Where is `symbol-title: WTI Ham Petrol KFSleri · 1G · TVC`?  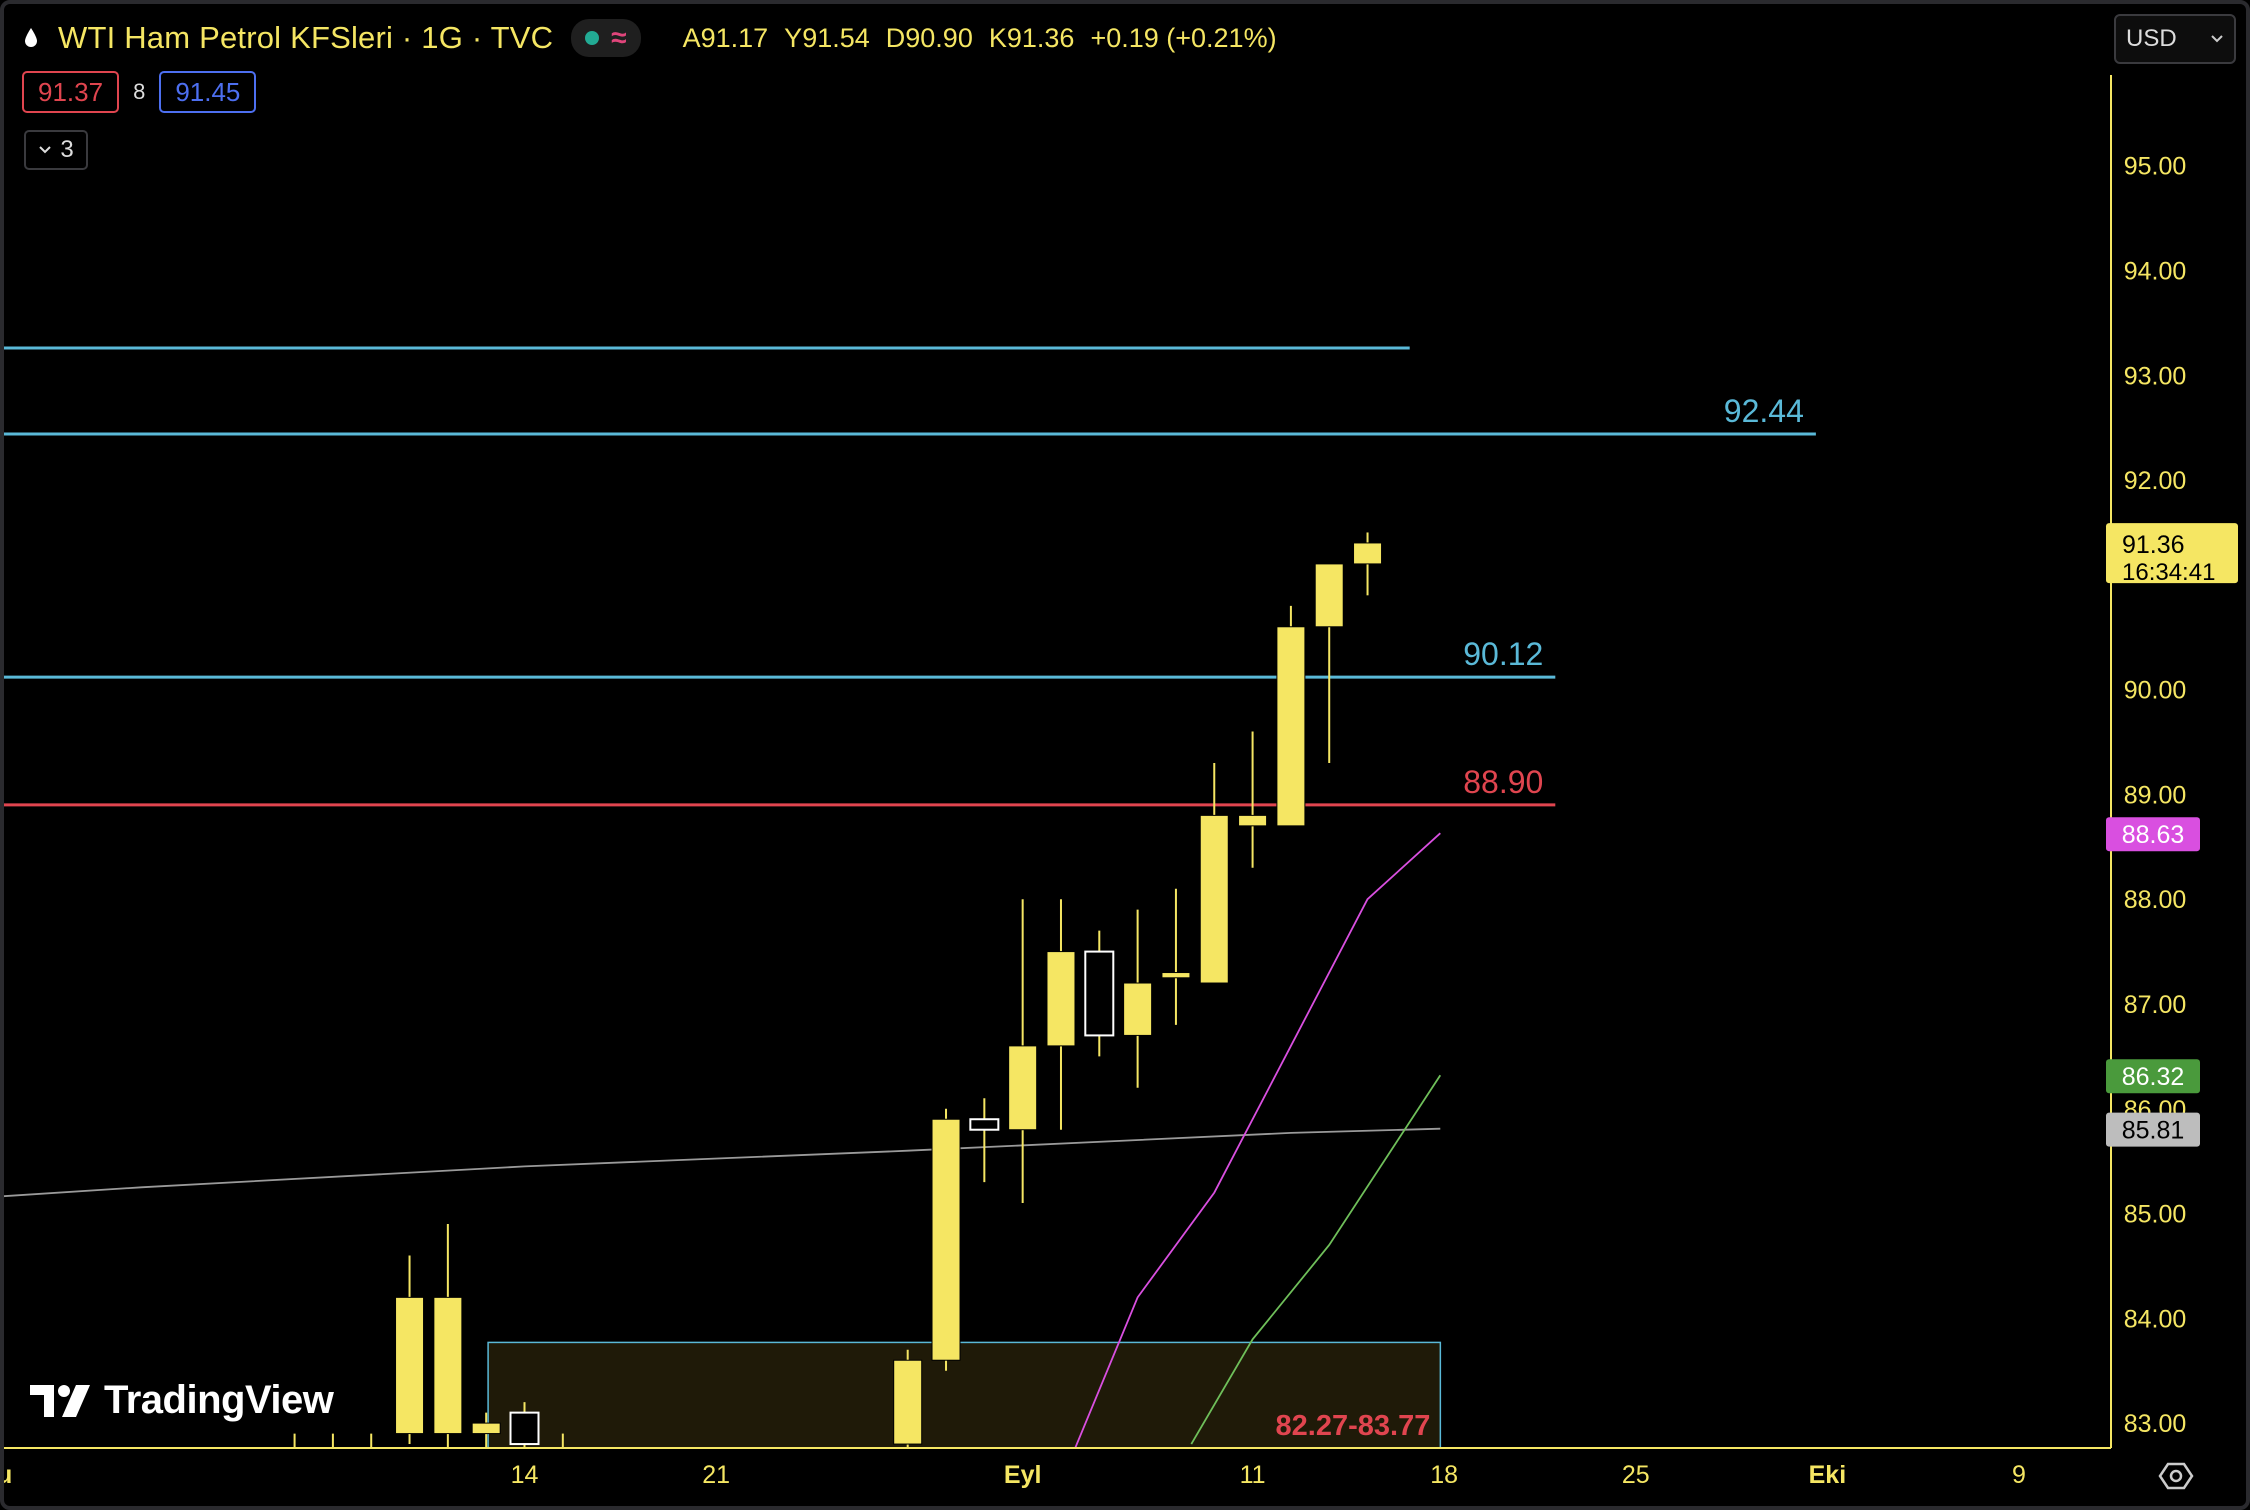 symbol-title: WTI Ham Petrol KFSleri · 1G · TVC is located at coordinates (306, 37).